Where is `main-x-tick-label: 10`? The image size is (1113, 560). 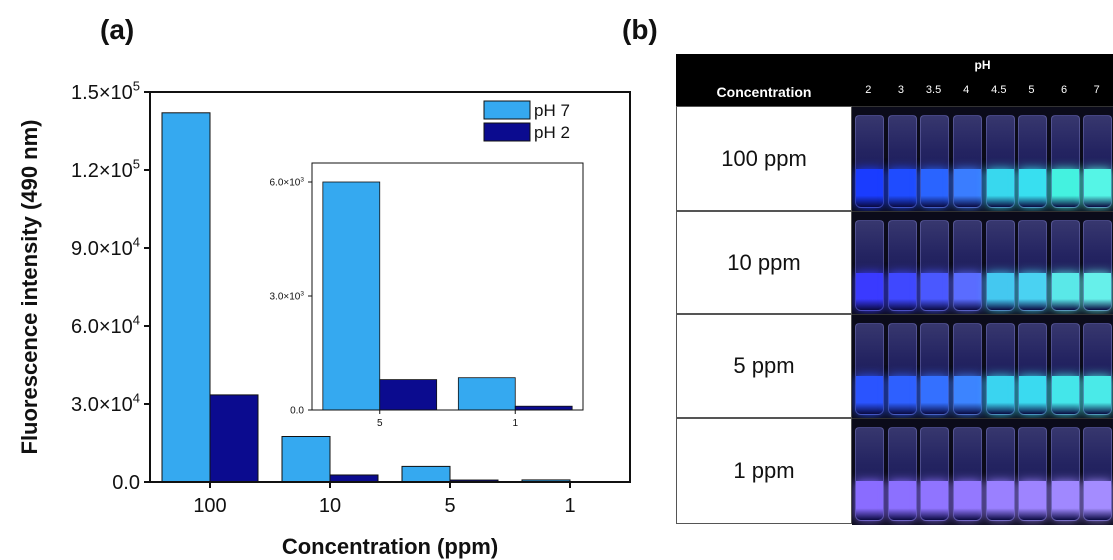 main-x-tick-label: 10 is located at coordinates (330, 506).